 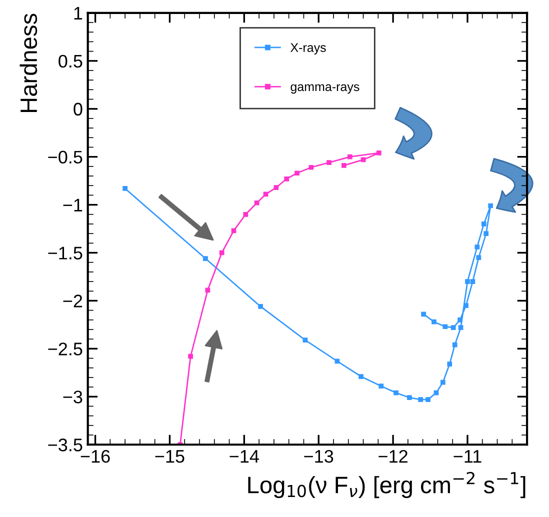 I want to click on x-tick-label: −11, so click(x=468, y=456).